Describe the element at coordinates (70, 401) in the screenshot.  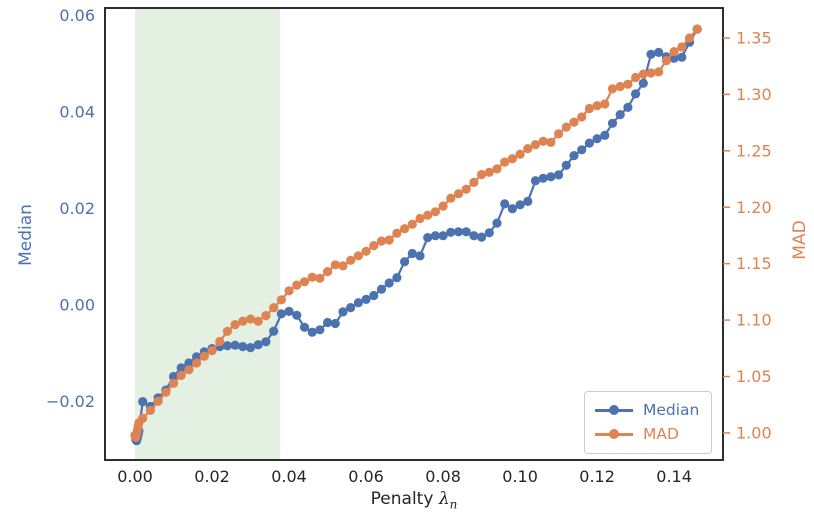
I see `left-y-tick-label: −0.02` at that location.